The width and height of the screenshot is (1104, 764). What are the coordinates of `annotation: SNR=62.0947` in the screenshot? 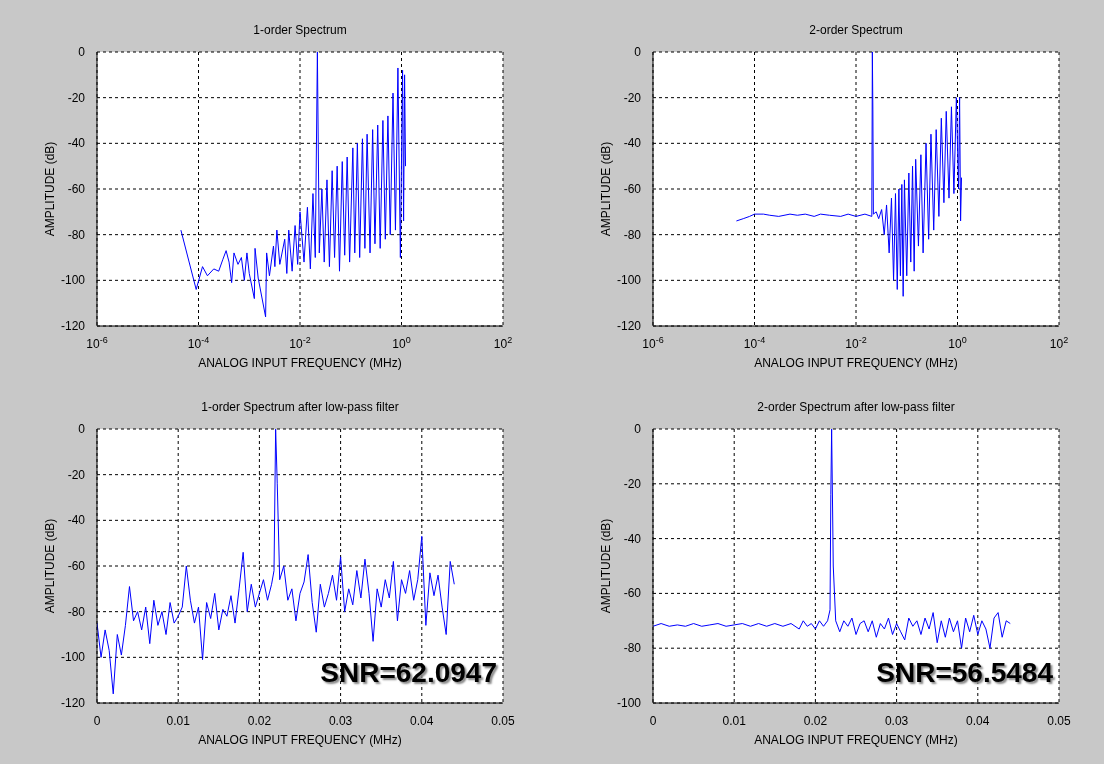 It's located at (408, 673).